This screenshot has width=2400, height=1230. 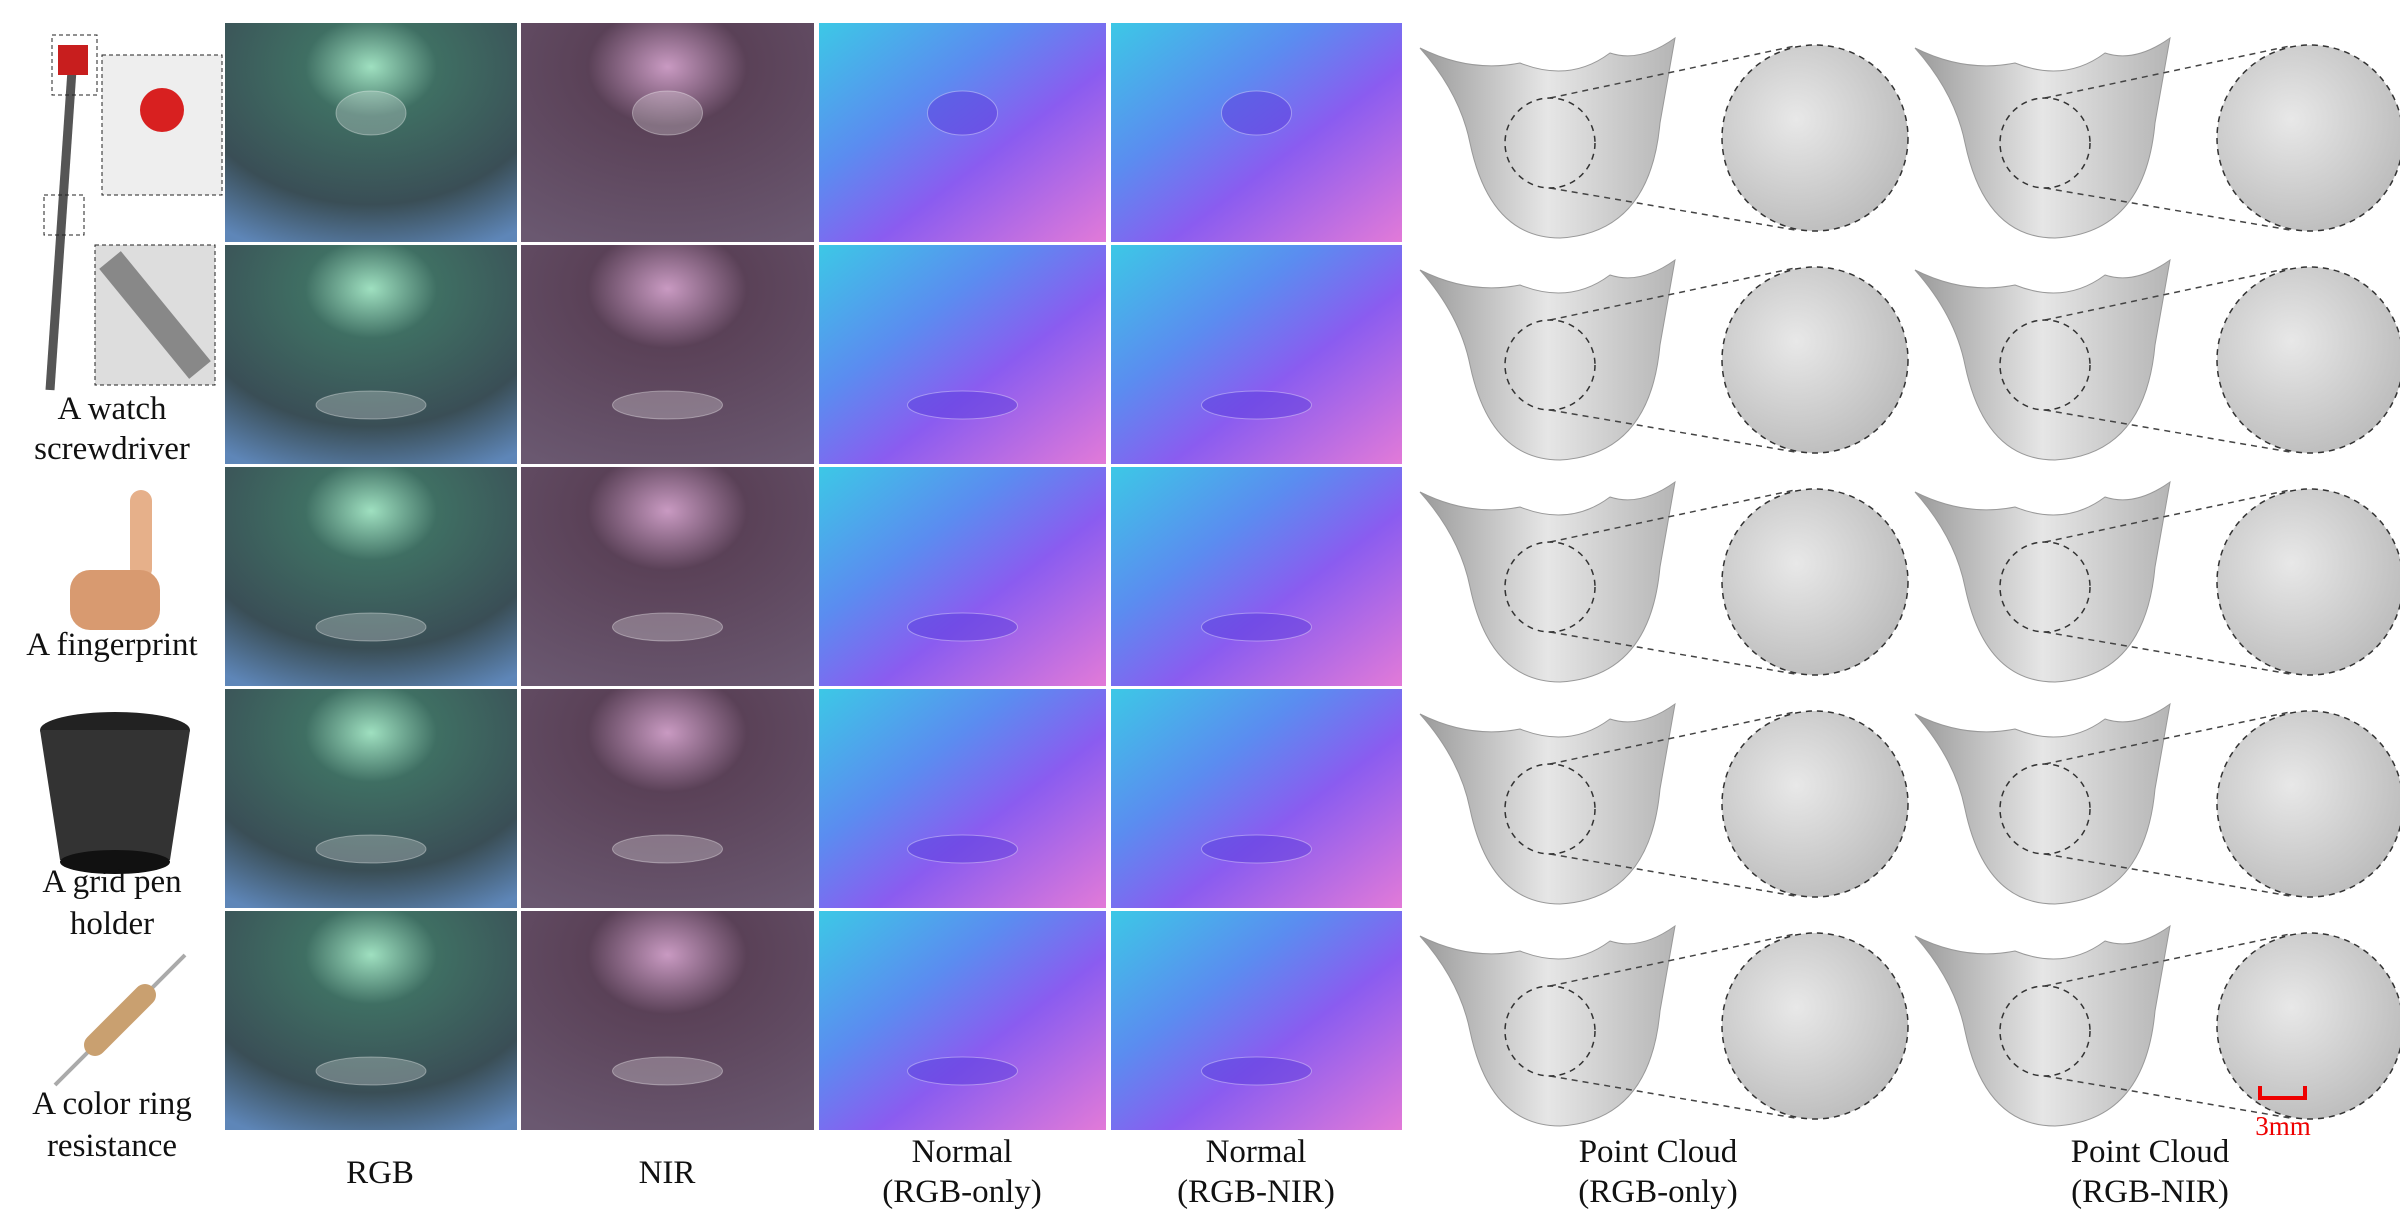 I want to click on object-label: screwdriver, so click(x=112, y=449).